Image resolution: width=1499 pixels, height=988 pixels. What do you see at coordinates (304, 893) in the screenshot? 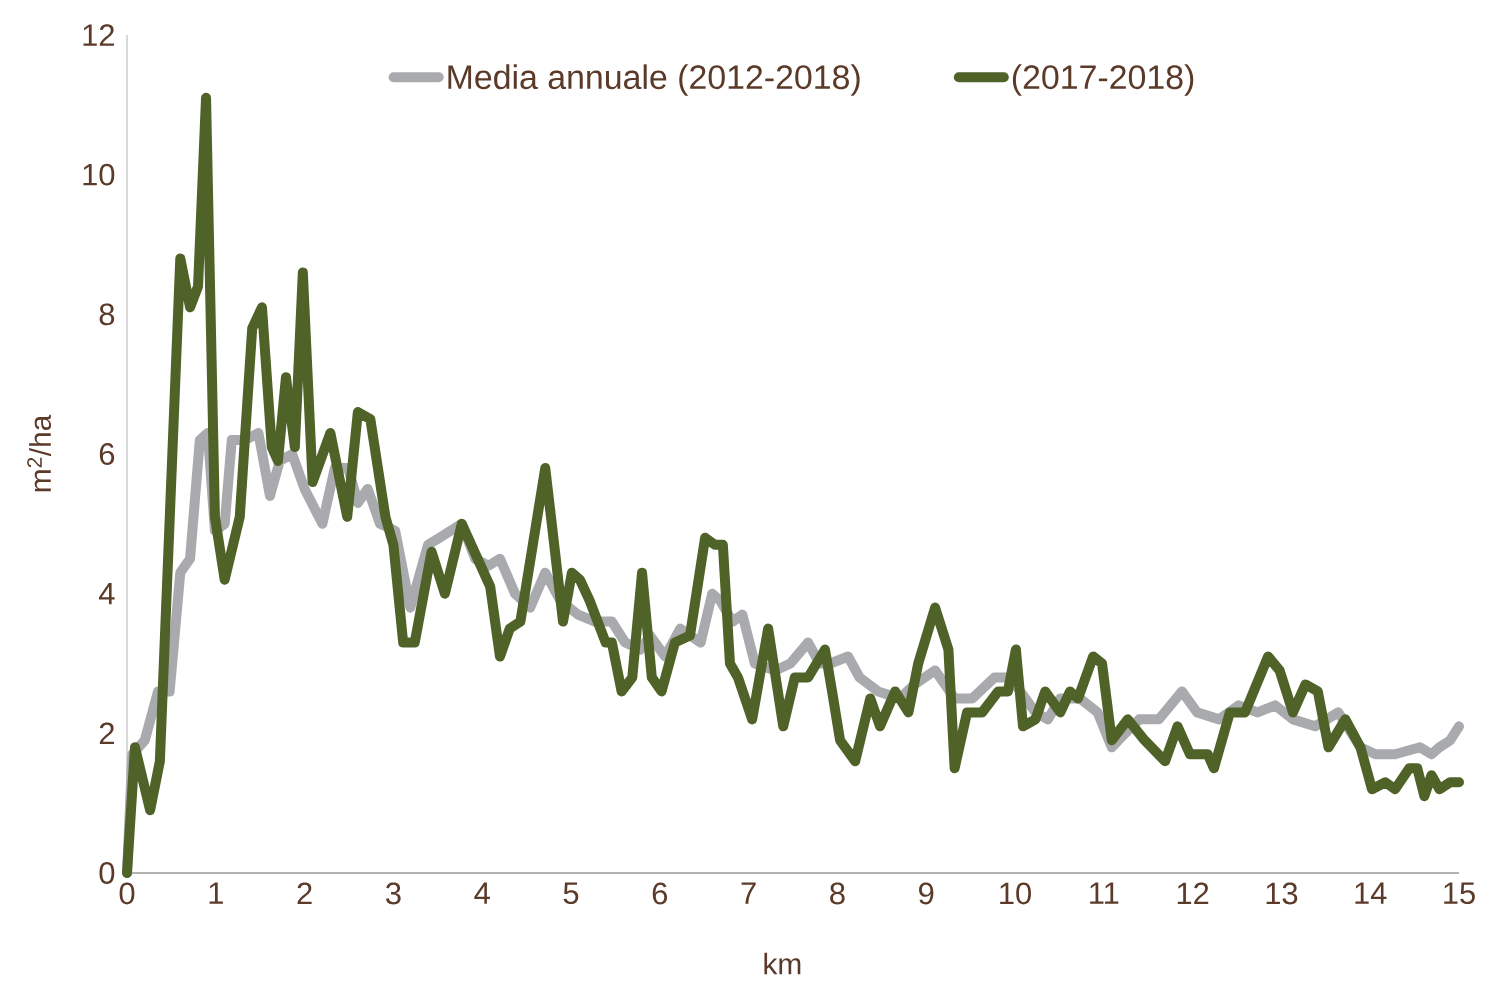
I see `x-tick-label: 2` at bounding box center [304, 893].